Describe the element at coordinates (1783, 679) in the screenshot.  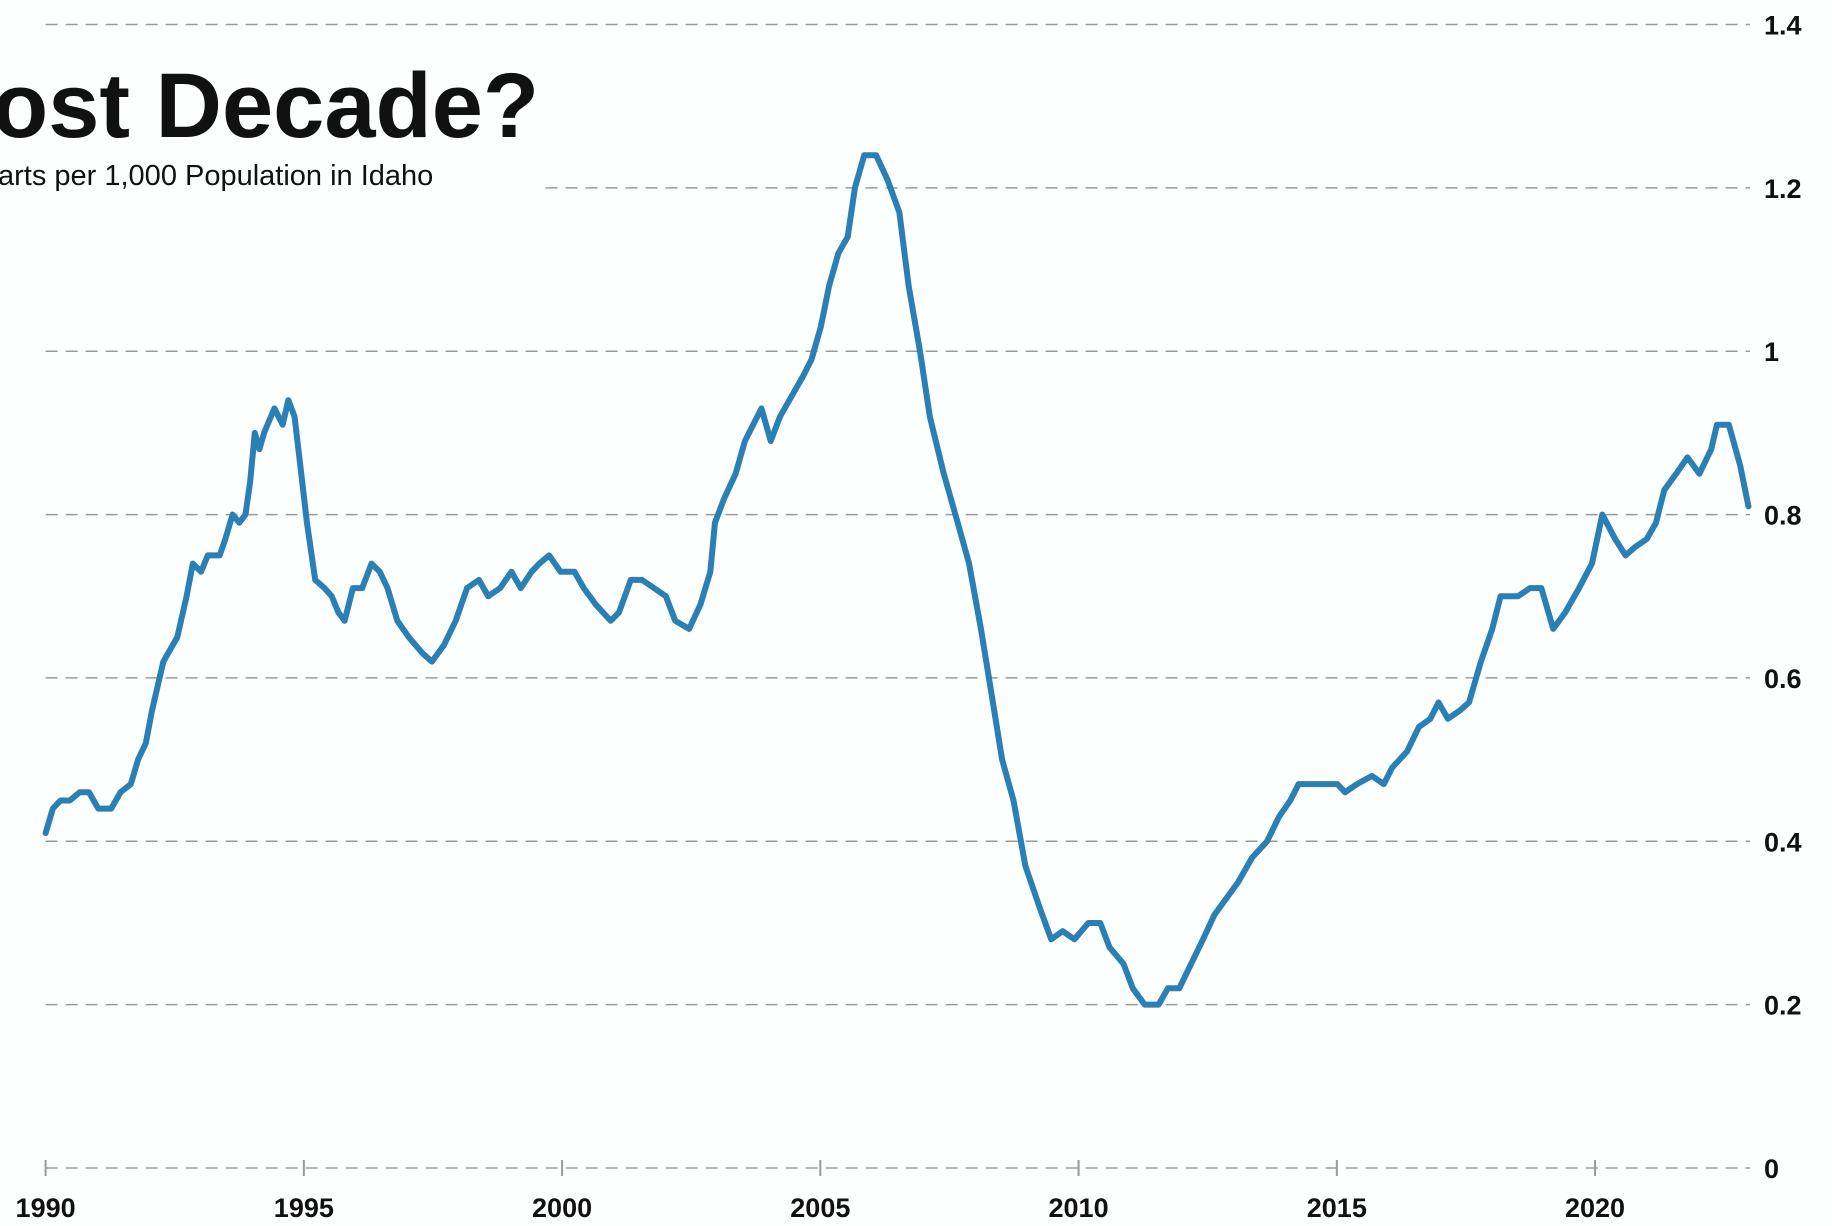
I see `y-tick-label: 0.6` at that location.